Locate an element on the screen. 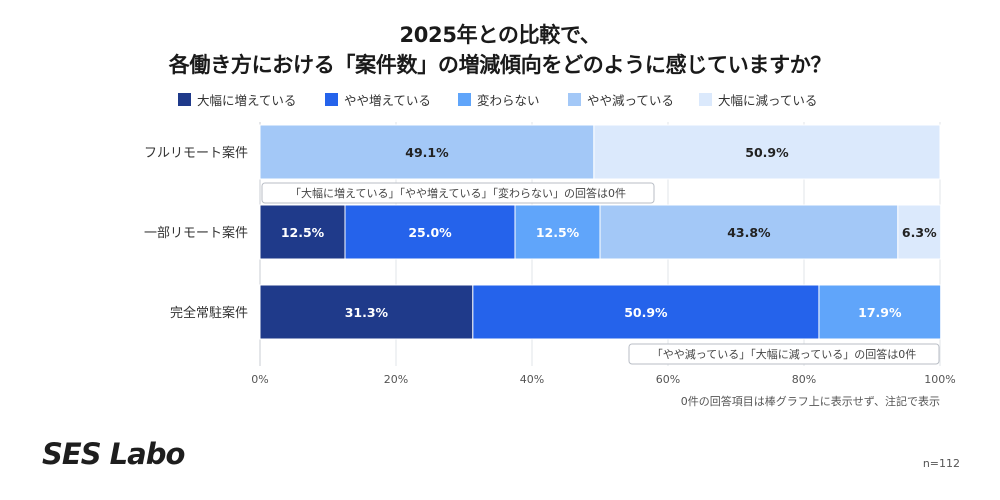 Image resolution: width=1000 pixels, height=500 pixels. legend-label: 変わらない is located at coordinates (508, 100).